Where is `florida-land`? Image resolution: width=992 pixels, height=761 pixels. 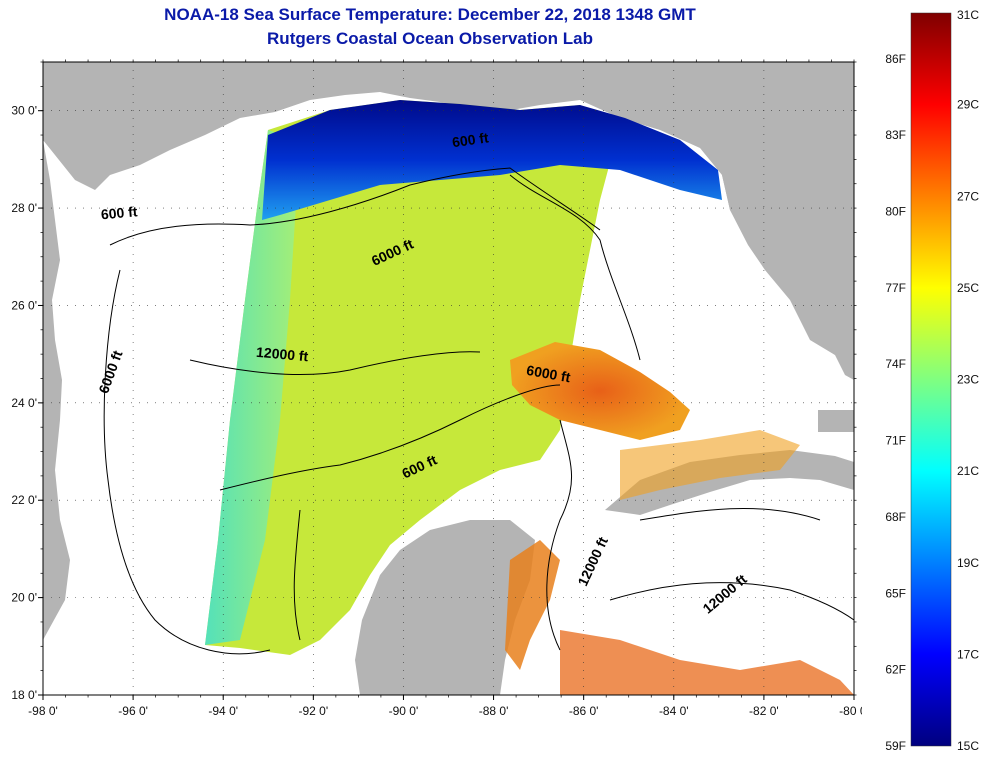 florida-land is located at coordinates (788, 208).